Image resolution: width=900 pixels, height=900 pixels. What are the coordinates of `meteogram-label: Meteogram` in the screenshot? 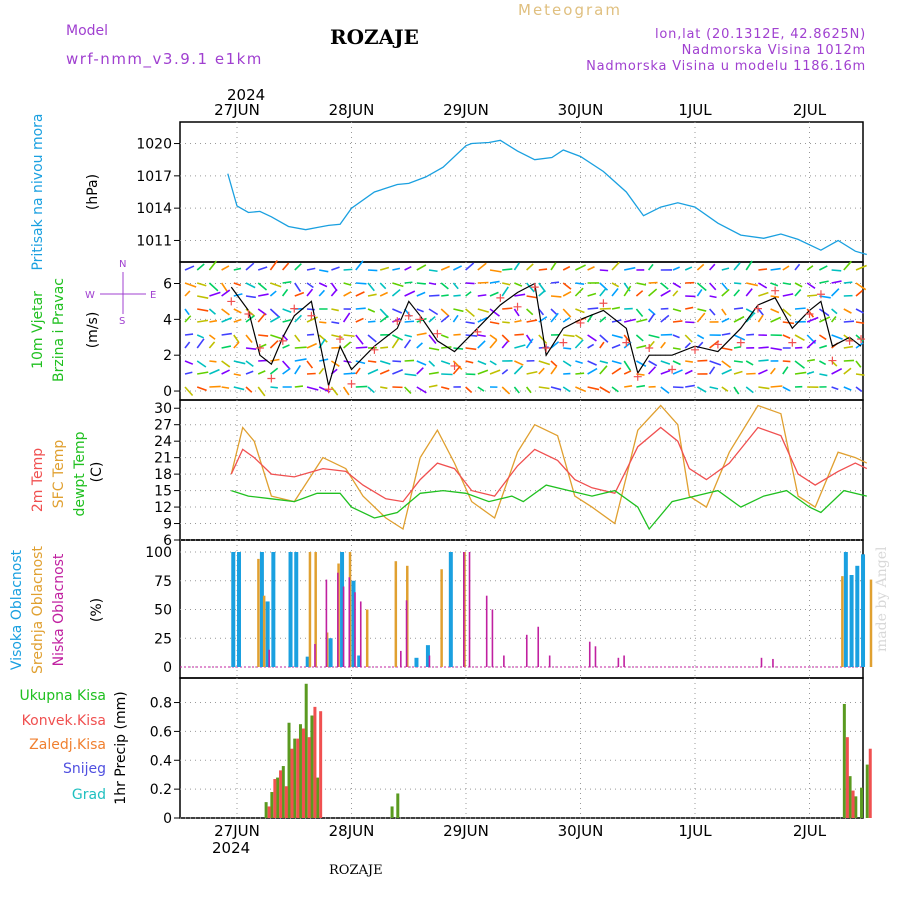 It's located at (570, 10).